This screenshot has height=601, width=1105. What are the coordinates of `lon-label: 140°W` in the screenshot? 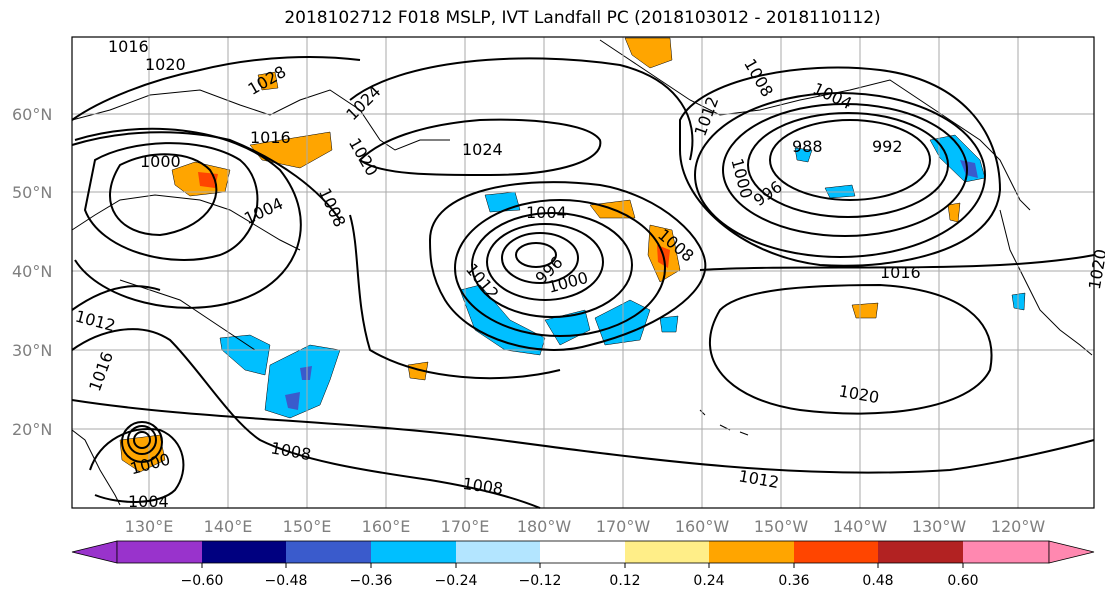 It's located at (860, 526).